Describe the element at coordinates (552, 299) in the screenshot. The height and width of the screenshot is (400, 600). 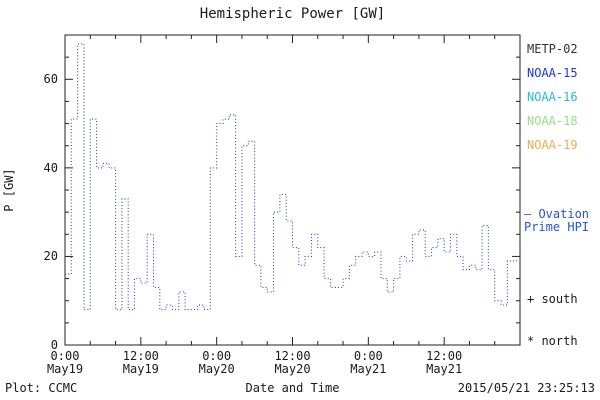
I see `legend-south-marker: + south` at that location.